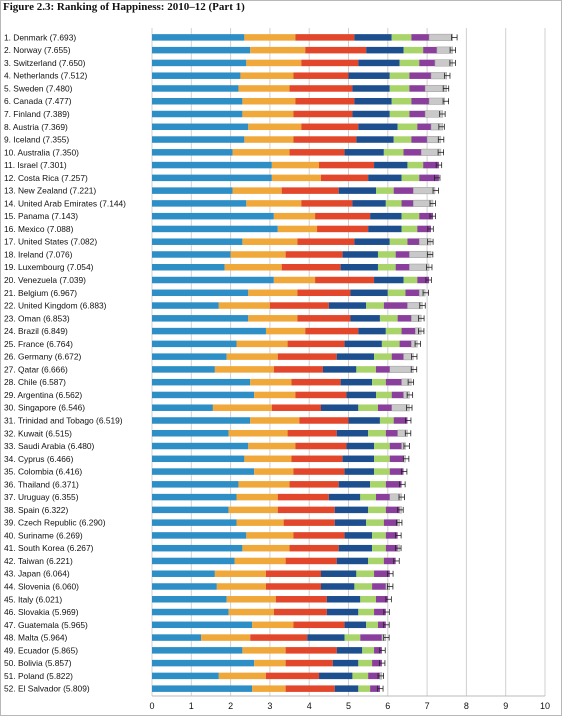 The height and width of the screenshot is (716, 562). I want to click on country-label: 23. Oman (6.853), so click(37, 318).